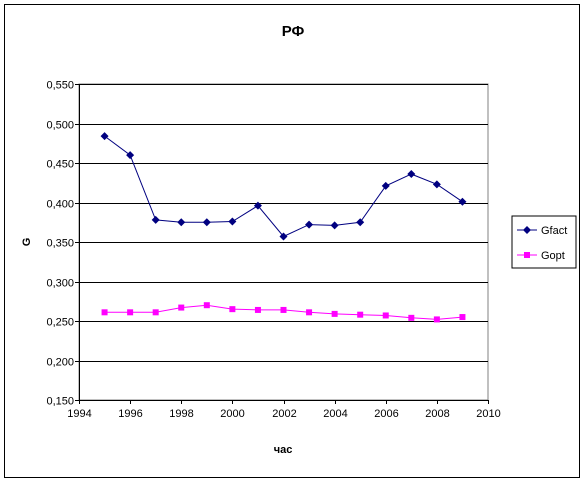  Describe the element at coordinates (554, 231) in the screenshot. I see `legend-label-gfact: Gfact` at that location.